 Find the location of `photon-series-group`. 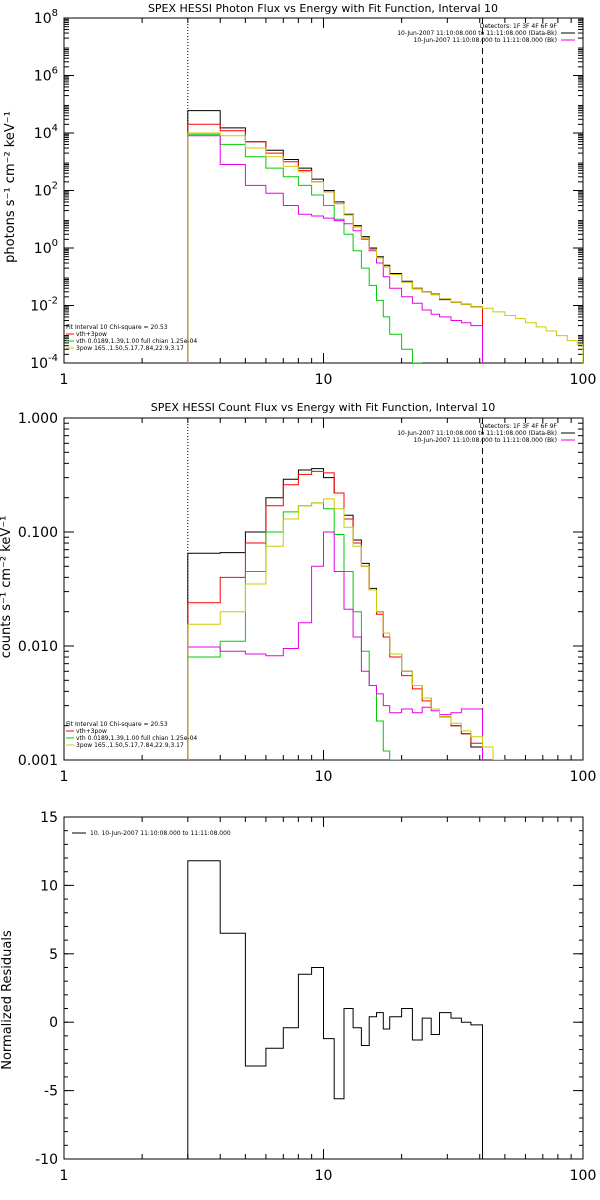

photon-series-group is located at coordinates (385, 236).